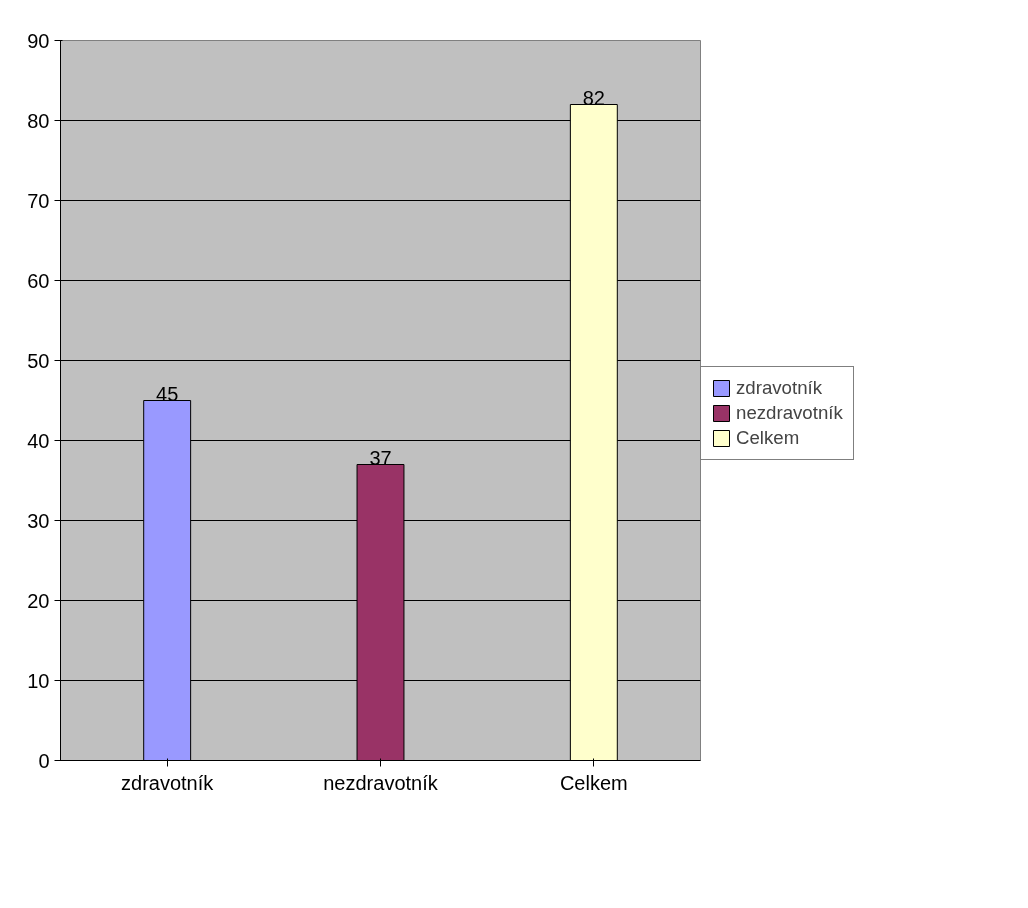 The height and width of the screenshot is (908, 1028). Describe the element at coordinates (593, 782) in the screenshot. I see `x-tick-label: Celkem` at that location.